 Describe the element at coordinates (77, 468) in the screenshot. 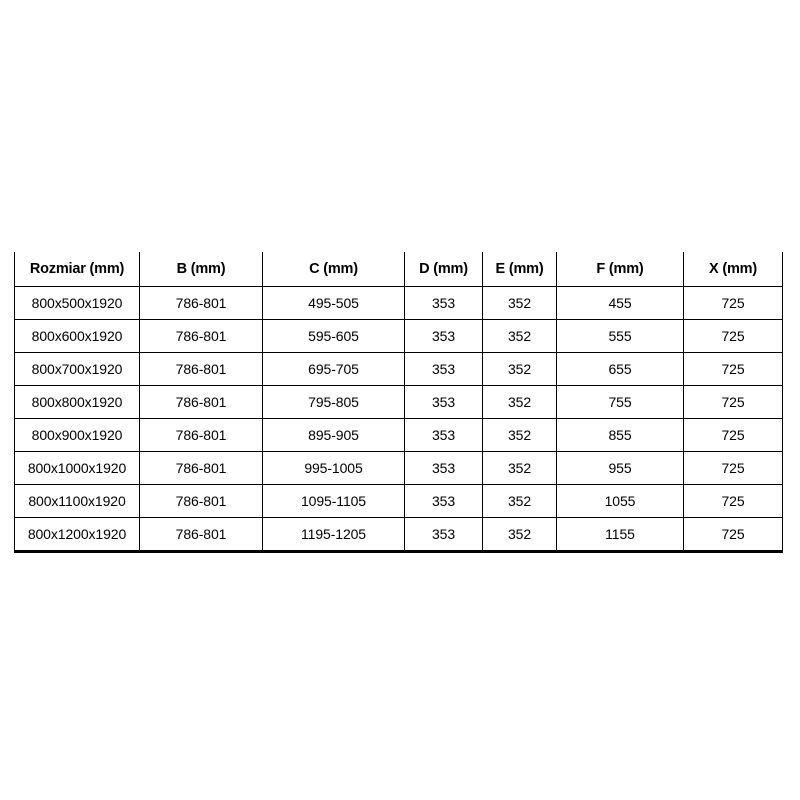

I see `cell-rozmiar: 800x1000x1920` at that location.